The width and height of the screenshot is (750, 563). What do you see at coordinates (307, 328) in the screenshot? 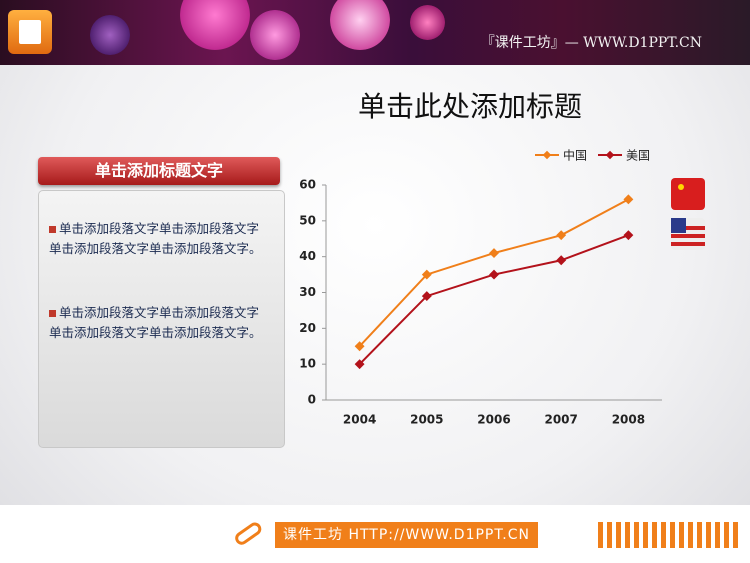
I see `y-tick-label: 20` at bounding box center [307, 328].